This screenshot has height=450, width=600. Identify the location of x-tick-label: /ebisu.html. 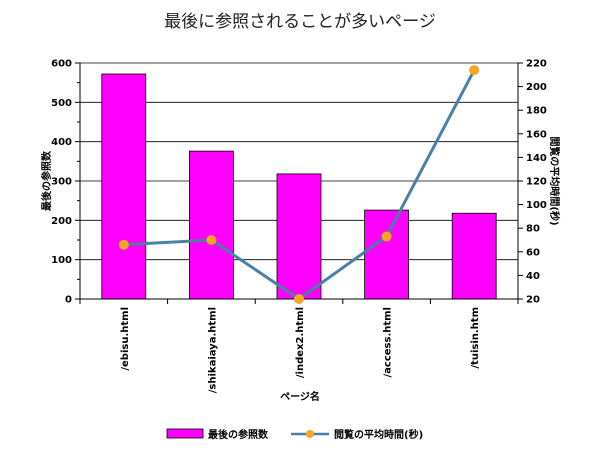
(125, 339).